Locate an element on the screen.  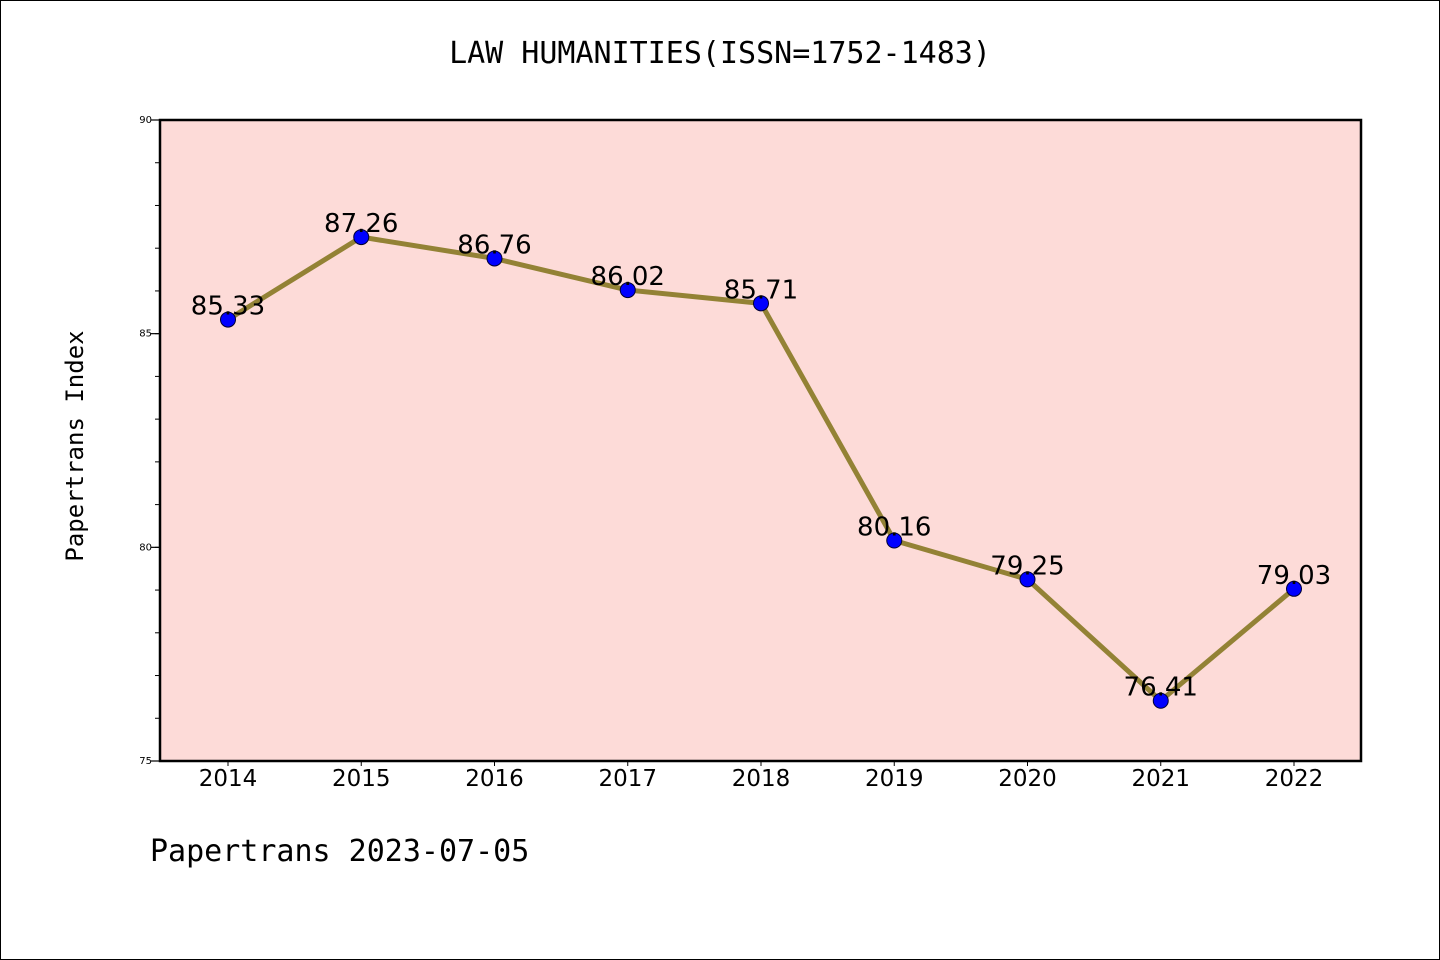
data-label: 79.25 is located at coordinates (1027, 566).